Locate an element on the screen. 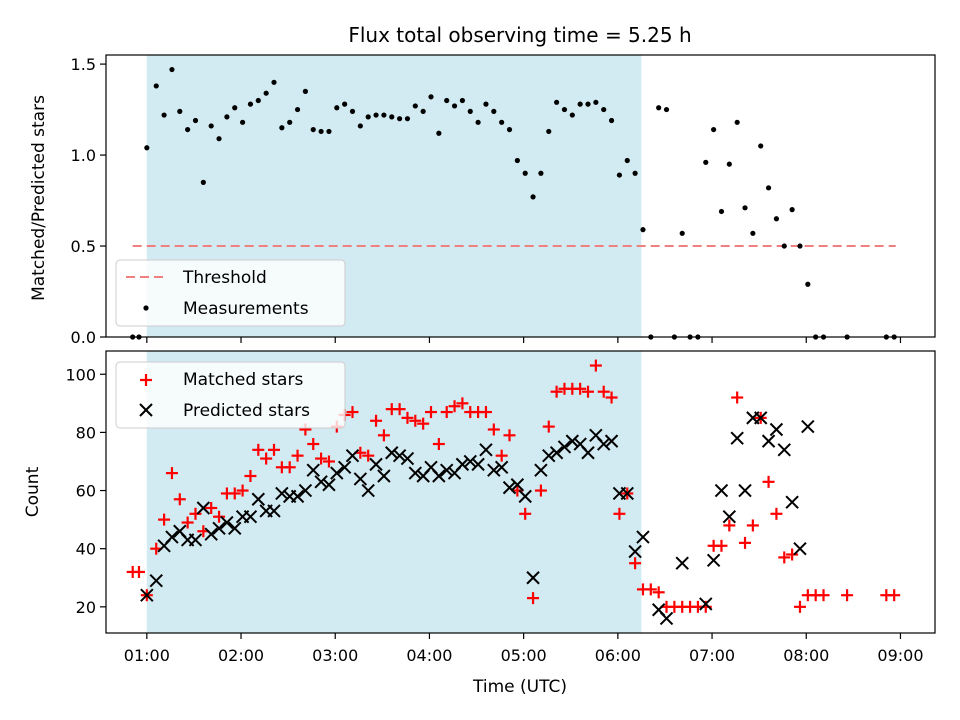 The height and width of the screenshot is (720, 960). y-tick-label: 100 is located at coordinates (80, 374).